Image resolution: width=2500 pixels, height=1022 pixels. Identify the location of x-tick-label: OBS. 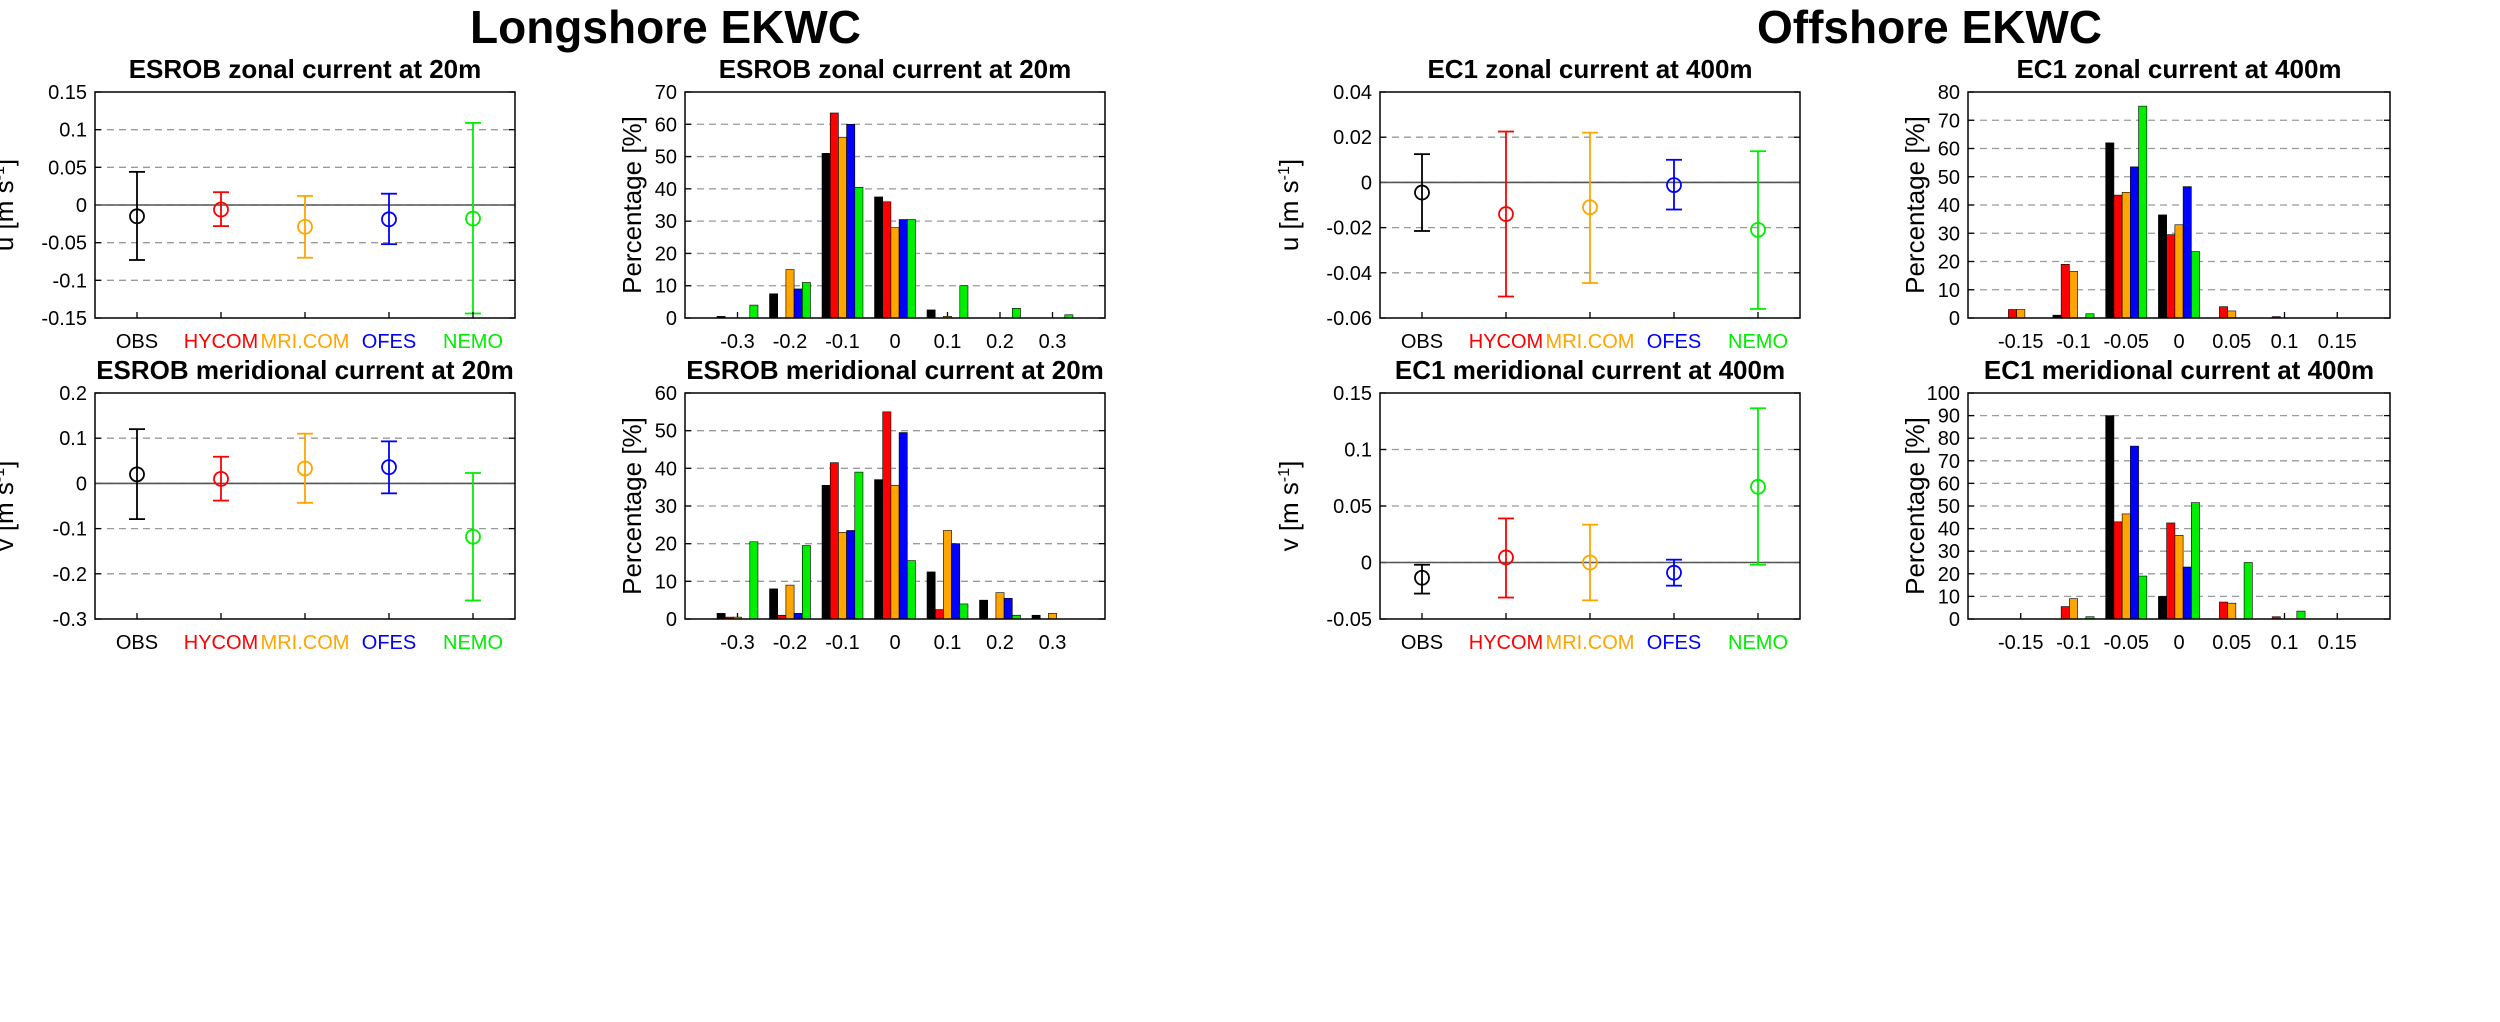
(1422, 643).